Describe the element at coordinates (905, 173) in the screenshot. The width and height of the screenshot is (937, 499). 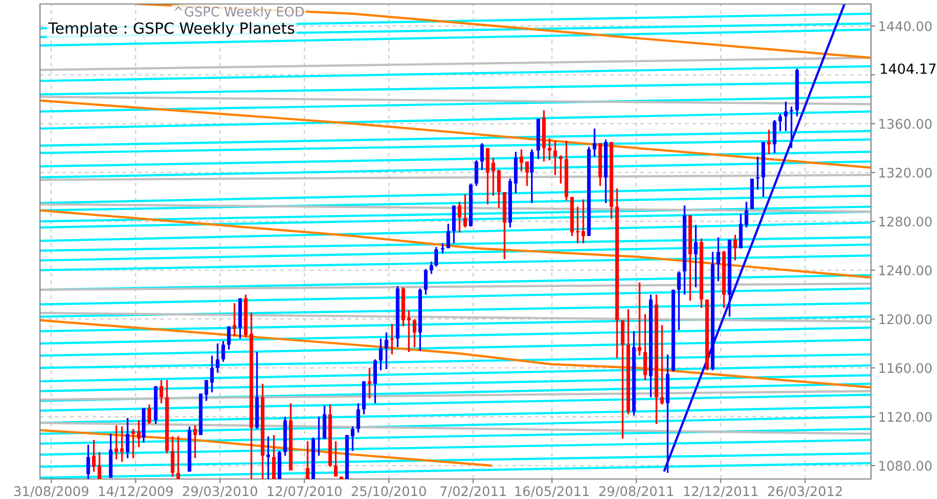
I see `y-tick-label: 1320.00` at that location.